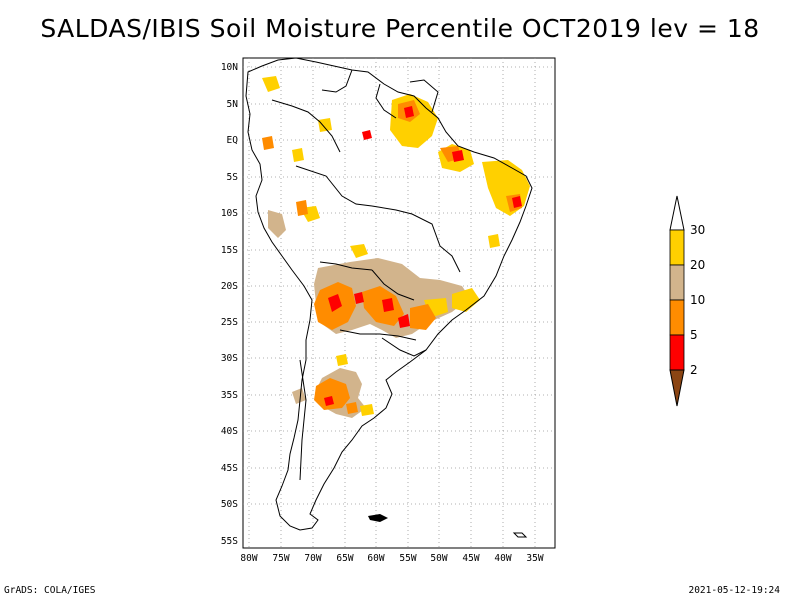 The height and width of the screenshot is (600, 800). Describe the element at coordinates (687, 301) in the screenshot. I see `colorbar: 30 20 10 5 2` at that location.